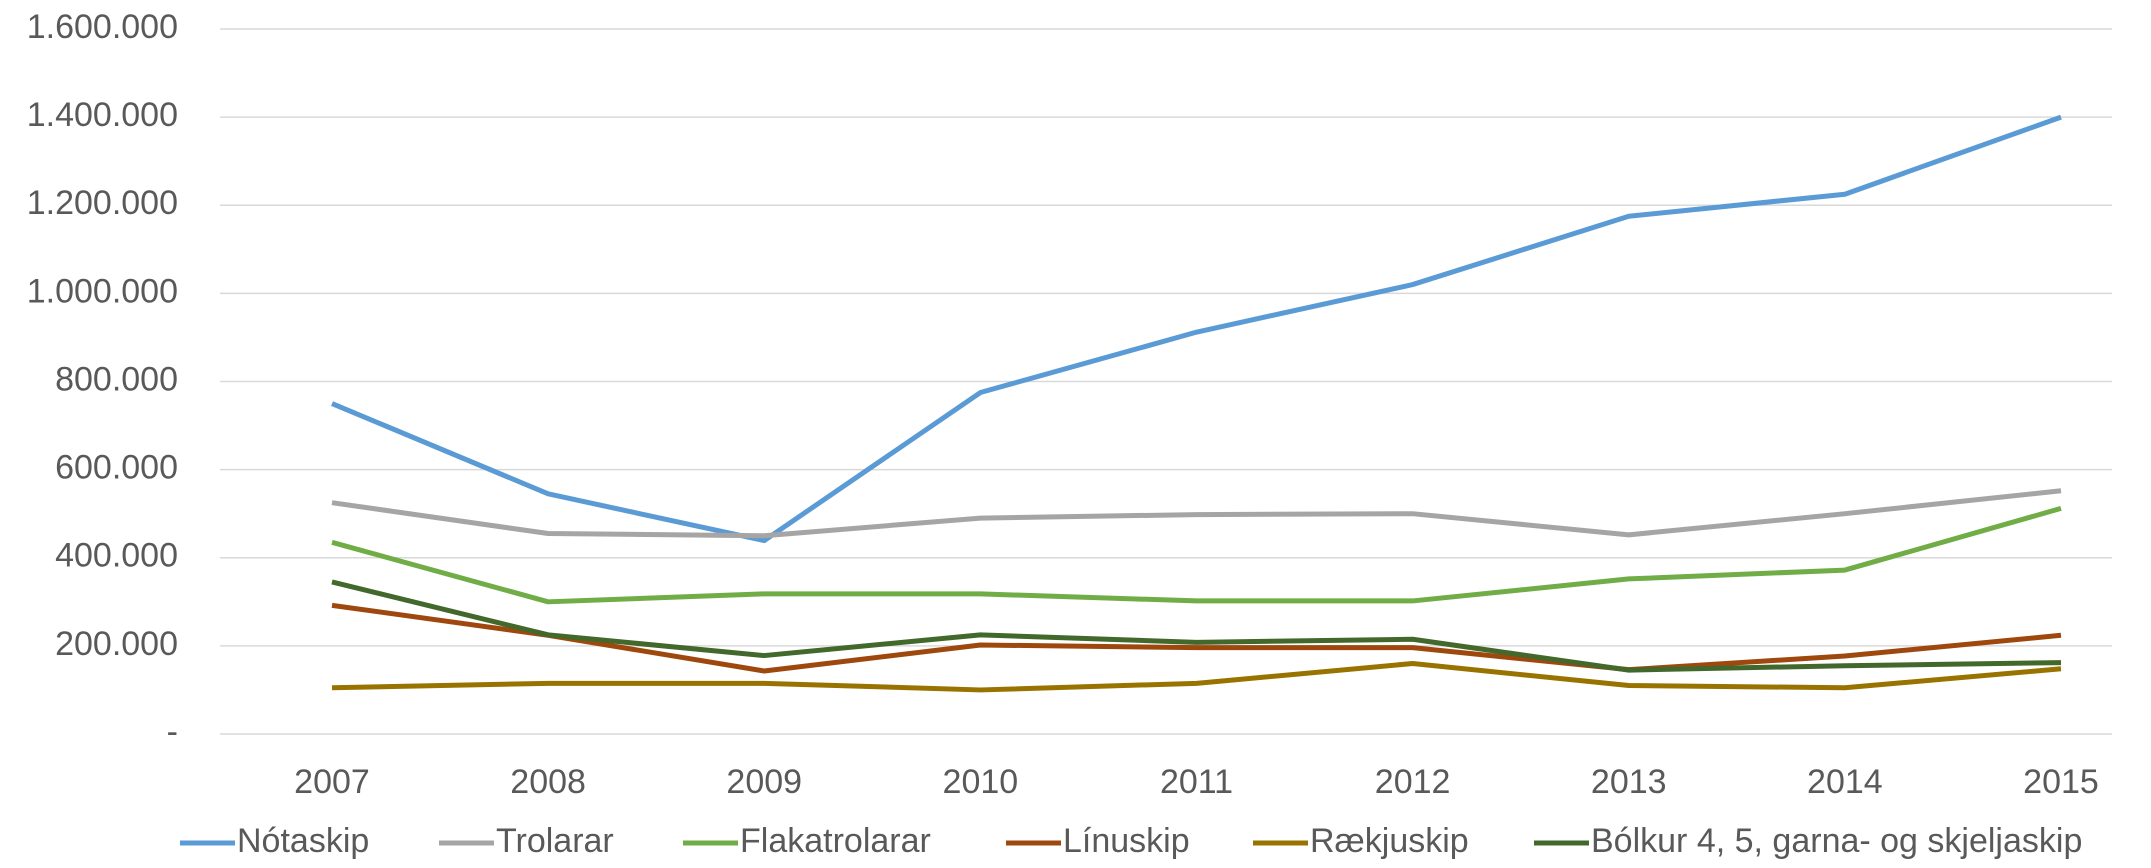 Image resolution: width=2151 pixels, height=868 pixels. Describe the element at coordinates (764, 782) in the screenshot. I see `x-tick-label: 2009` at that location.